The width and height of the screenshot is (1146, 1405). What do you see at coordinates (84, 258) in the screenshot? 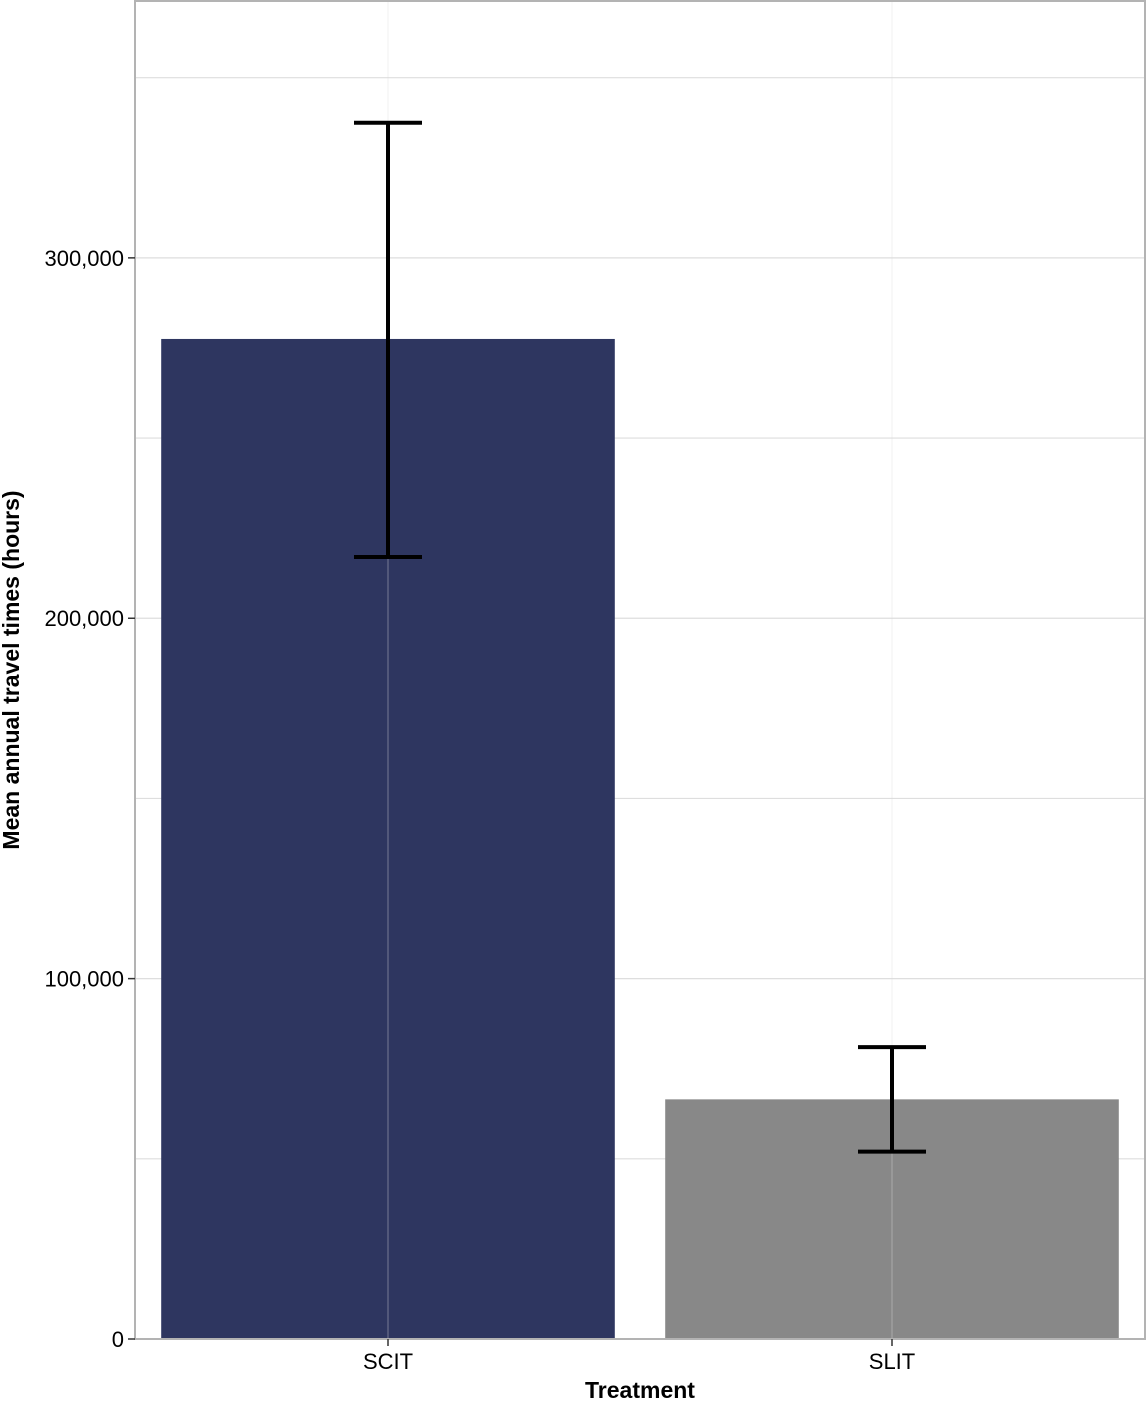
I see `y-tick-label: 300,000` at bounding box center [84, 258].